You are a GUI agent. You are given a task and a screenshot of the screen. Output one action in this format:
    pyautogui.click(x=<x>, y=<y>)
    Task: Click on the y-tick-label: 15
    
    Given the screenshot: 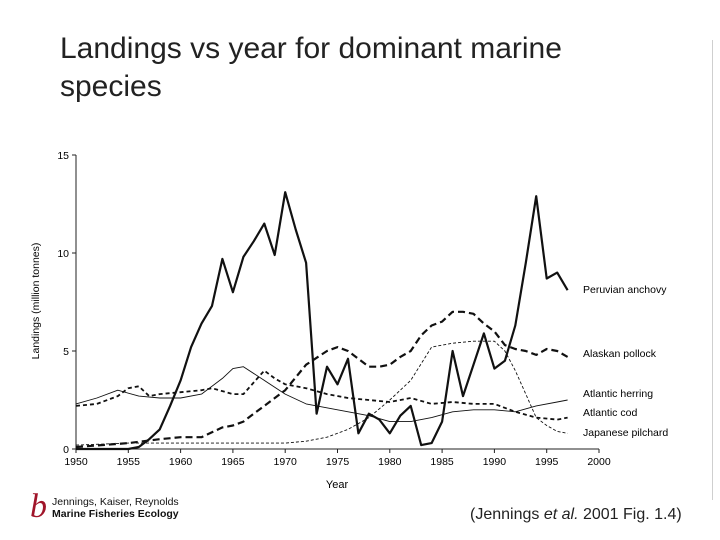 What is the action you would take?
    pyautogui.click(x=63, y=156)
    